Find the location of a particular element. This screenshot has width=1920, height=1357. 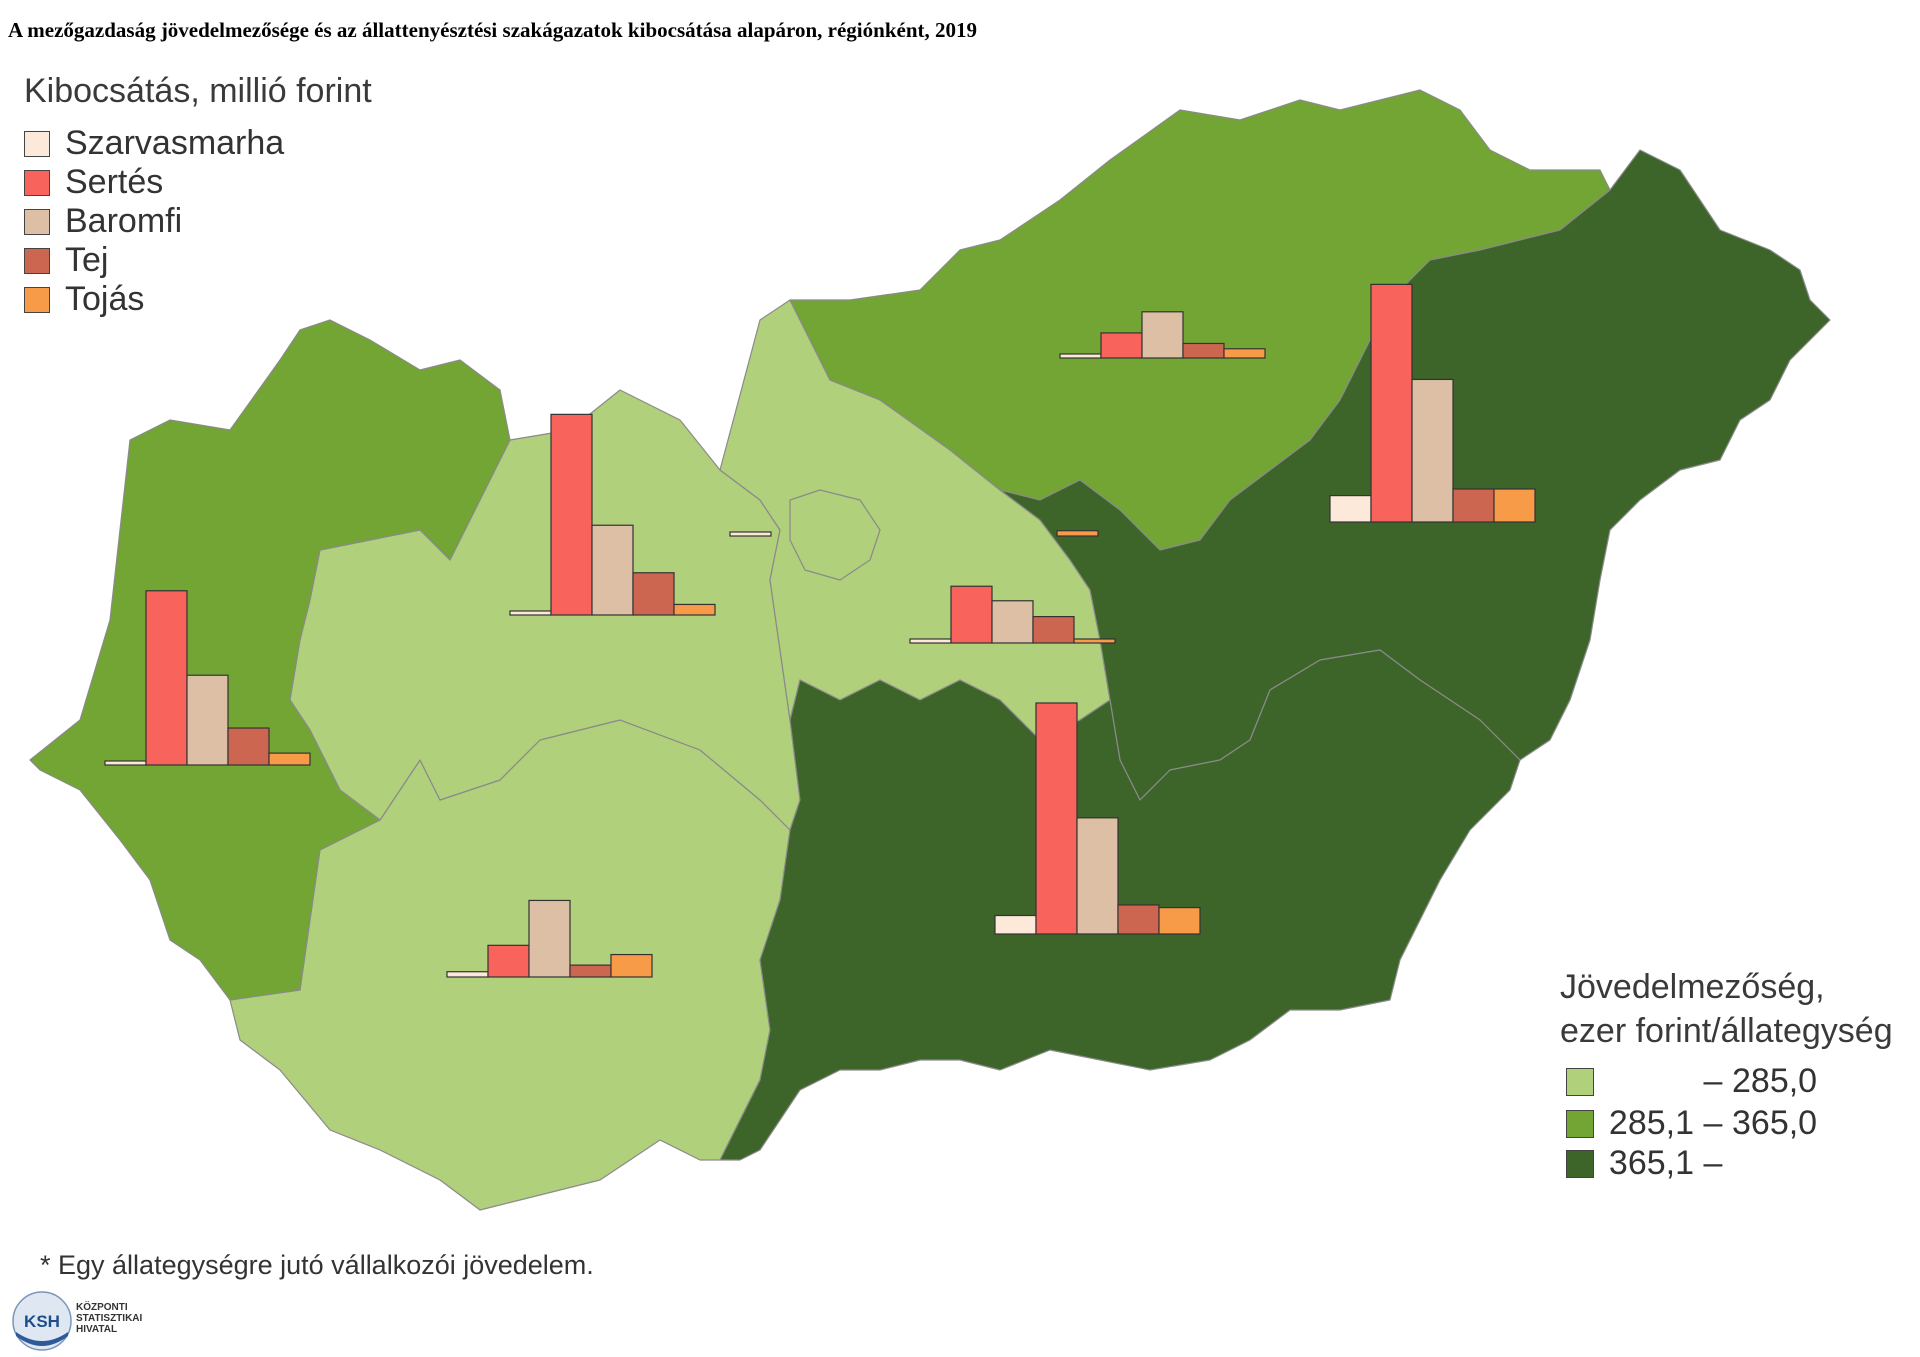

class-high-bound: 285,0 is located at coordinates (1775, 1081).